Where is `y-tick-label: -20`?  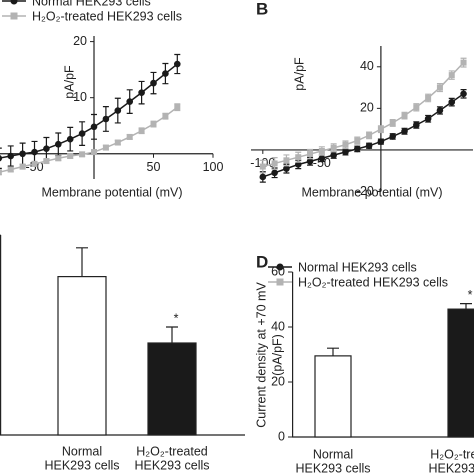
y-tick-label: -20 is located at coordinates (365, 191).